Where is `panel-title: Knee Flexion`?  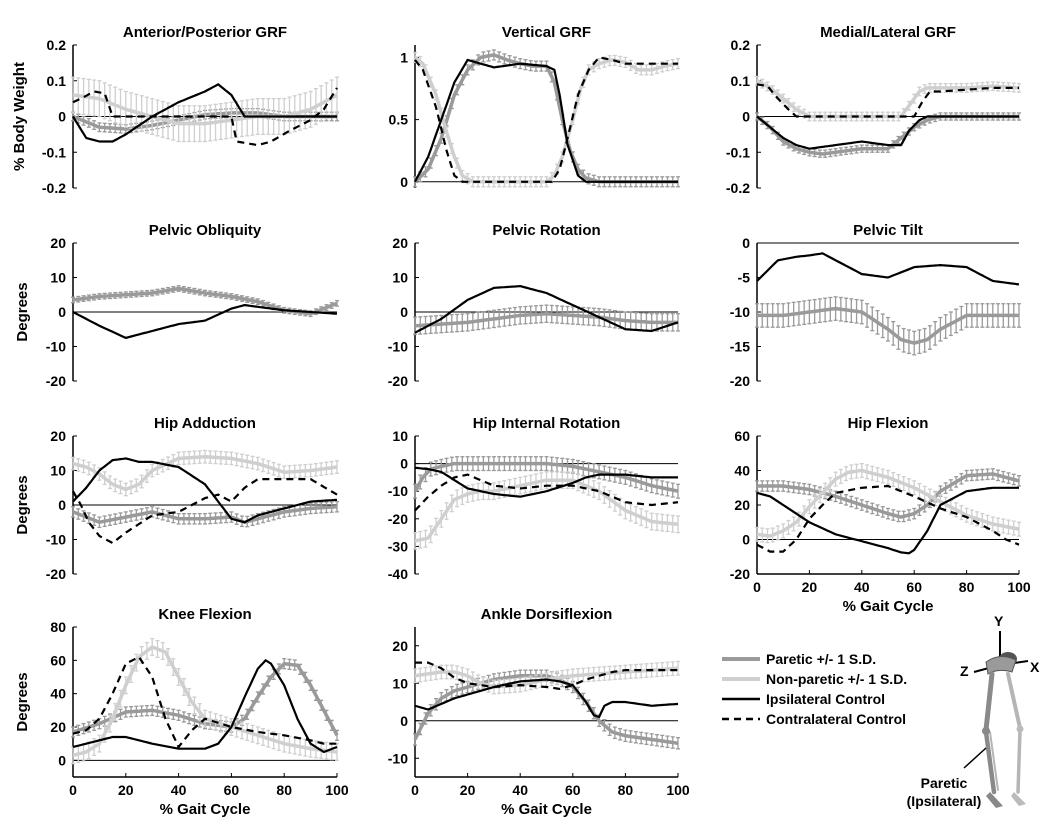 panel-title: Knee Flexion is located at coordinates (204, 614).